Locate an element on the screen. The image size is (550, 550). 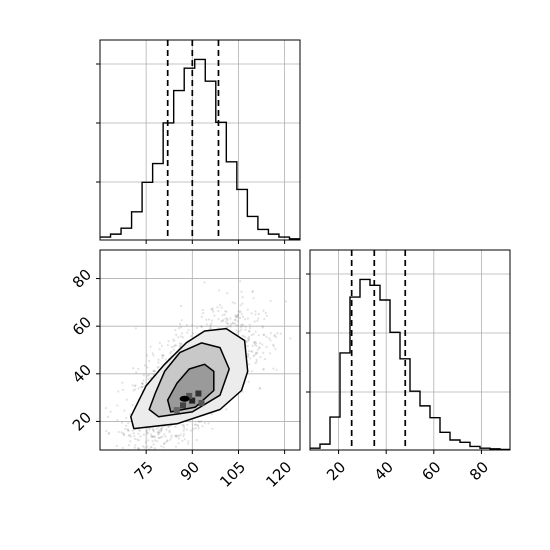
marginal-x-frame is located at coordinates (200, 140).